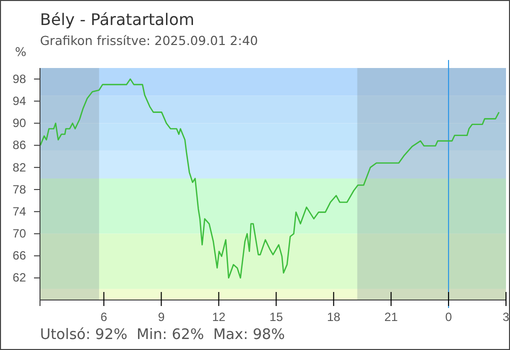 This screenshot has height=350, width=510. What do you see at coordinates (161, 317) in the screenshot?
I see `x-tick-label: 9` at bounding box center [161, 317].